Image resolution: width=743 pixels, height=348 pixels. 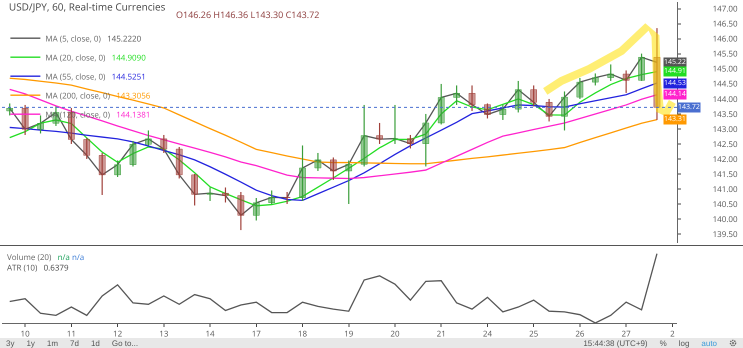 What do you see at coordinates (725, 84) in the screenshot?
I see `y-tick-label: 144.50` at bounding box center [725, 84].